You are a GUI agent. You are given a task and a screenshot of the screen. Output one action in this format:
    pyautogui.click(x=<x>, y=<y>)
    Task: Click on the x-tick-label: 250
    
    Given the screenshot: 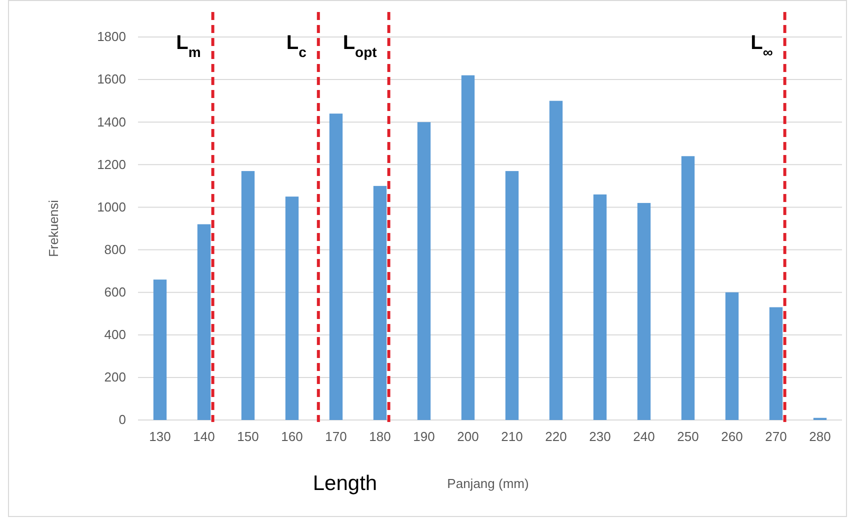 What is the action you would take?
    pyautogui.click(x=688, y=436)
    